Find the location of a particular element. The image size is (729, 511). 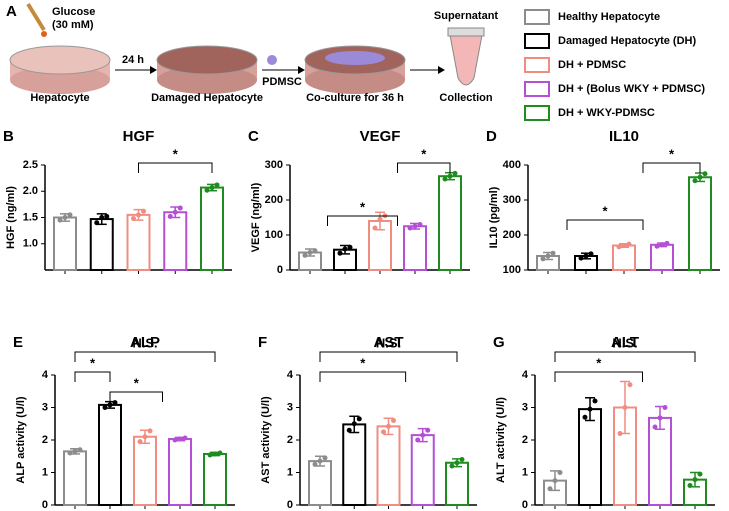

panel-letter: B is located at coordinates (8, 136).